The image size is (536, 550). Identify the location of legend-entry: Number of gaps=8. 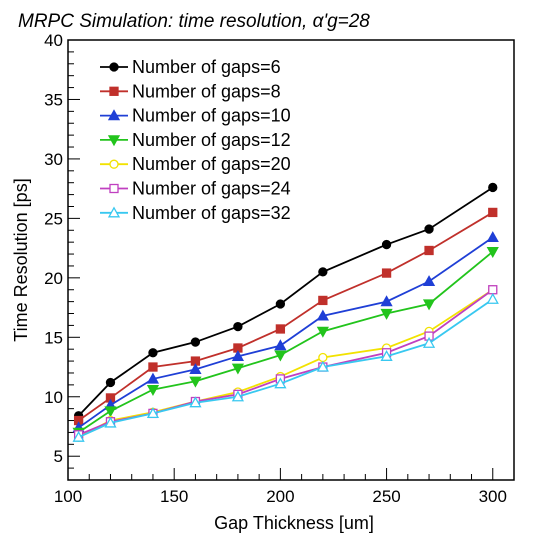
(190, 91).